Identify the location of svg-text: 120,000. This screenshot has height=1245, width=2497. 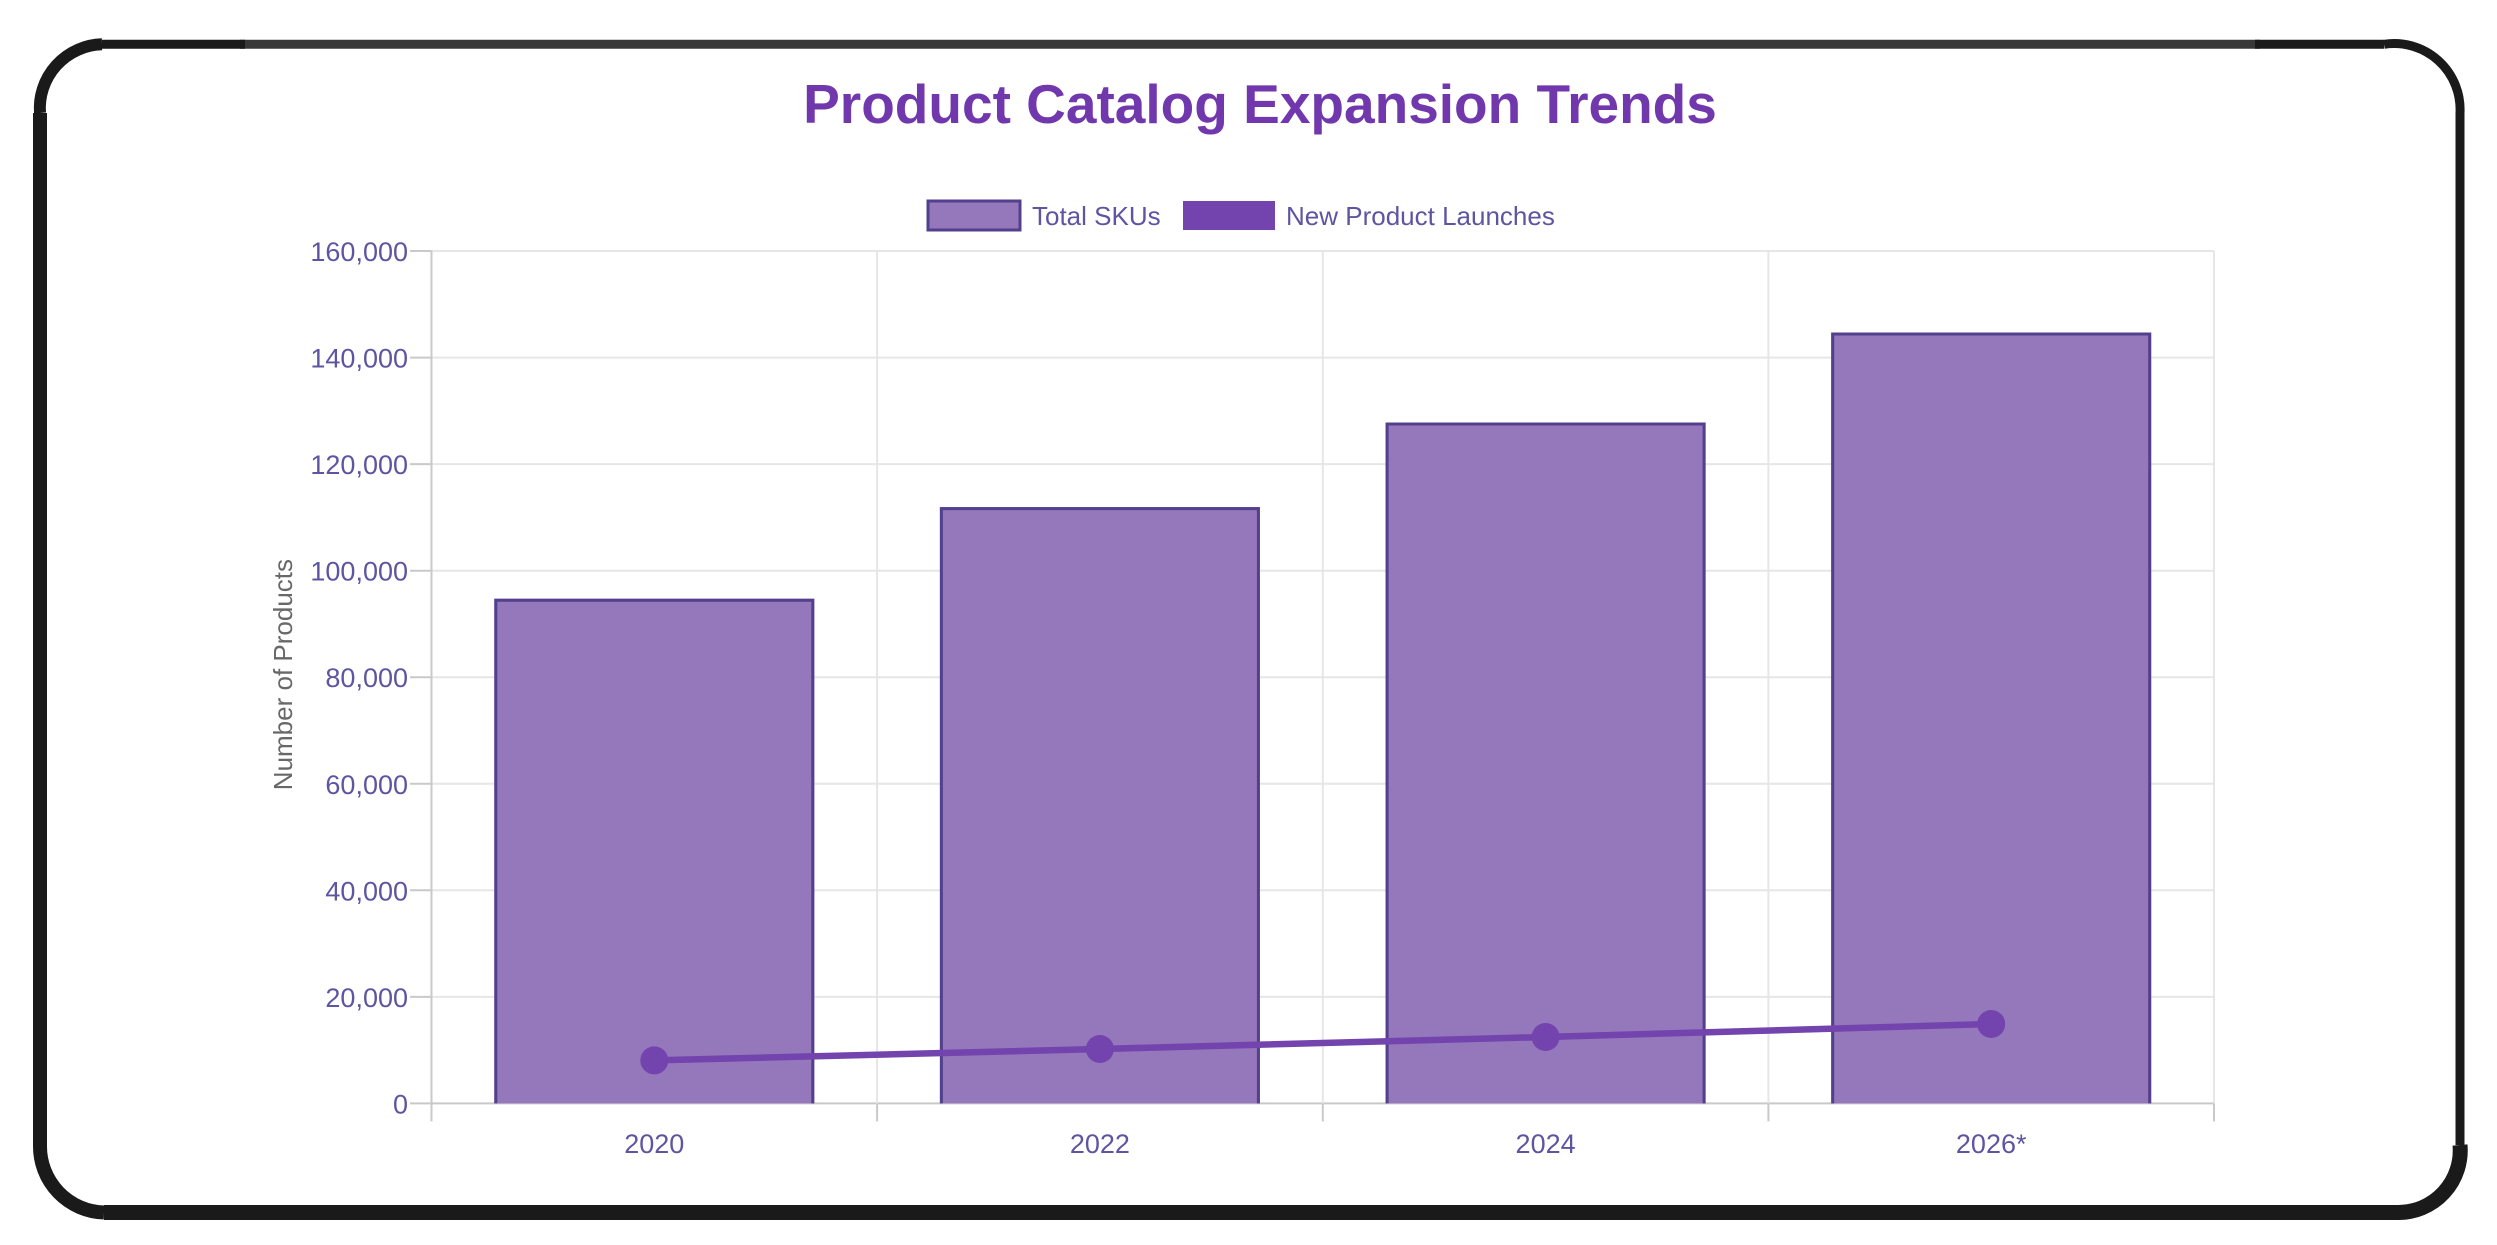
(359, 465).